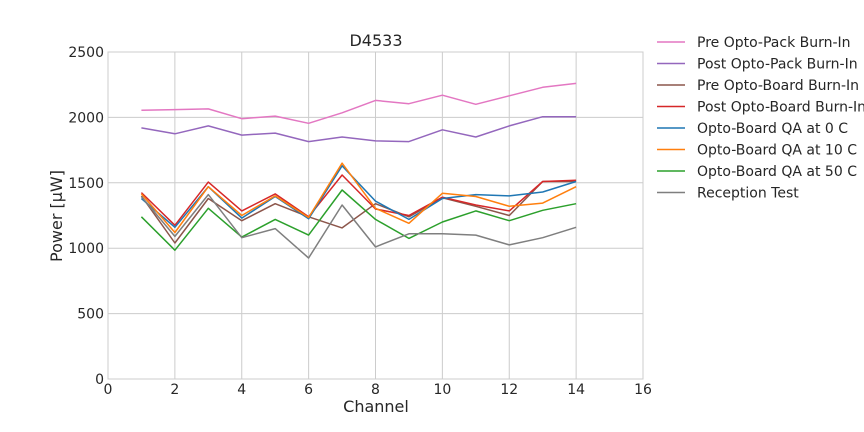  Describe the element at coordinates (376, 406) in the screenshot. I see `x-axis-label: Channel` at that location.